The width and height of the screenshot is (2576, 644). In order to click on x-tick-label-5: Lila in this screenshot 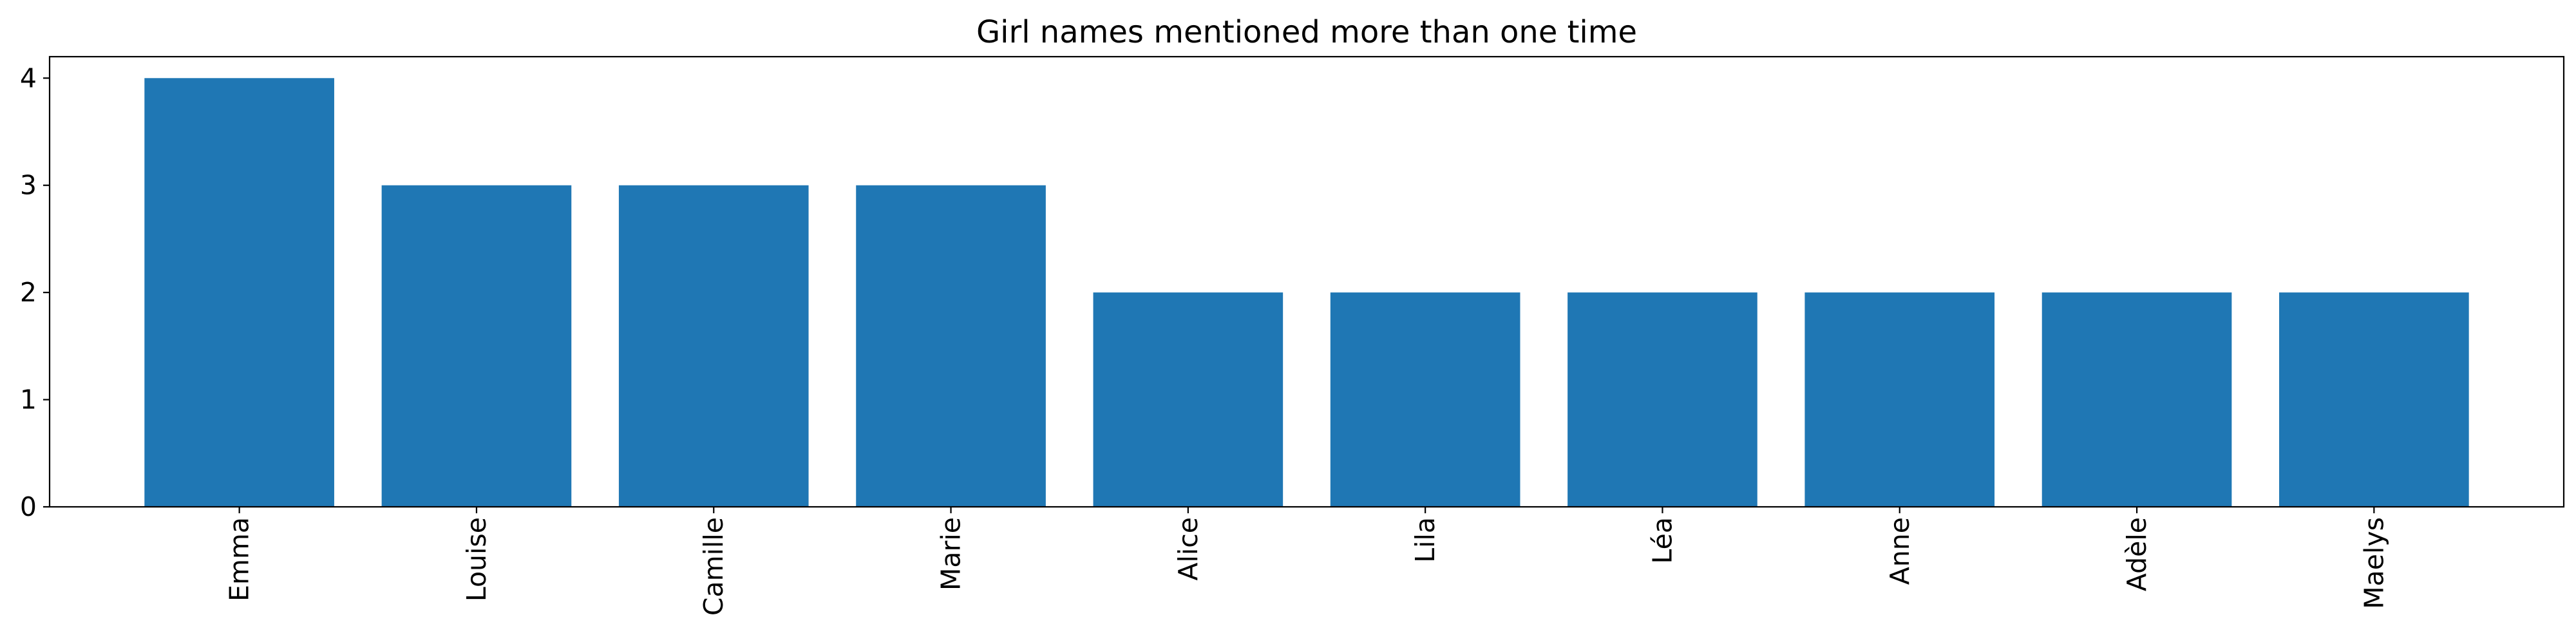, I will do `click(1426, 540)`.